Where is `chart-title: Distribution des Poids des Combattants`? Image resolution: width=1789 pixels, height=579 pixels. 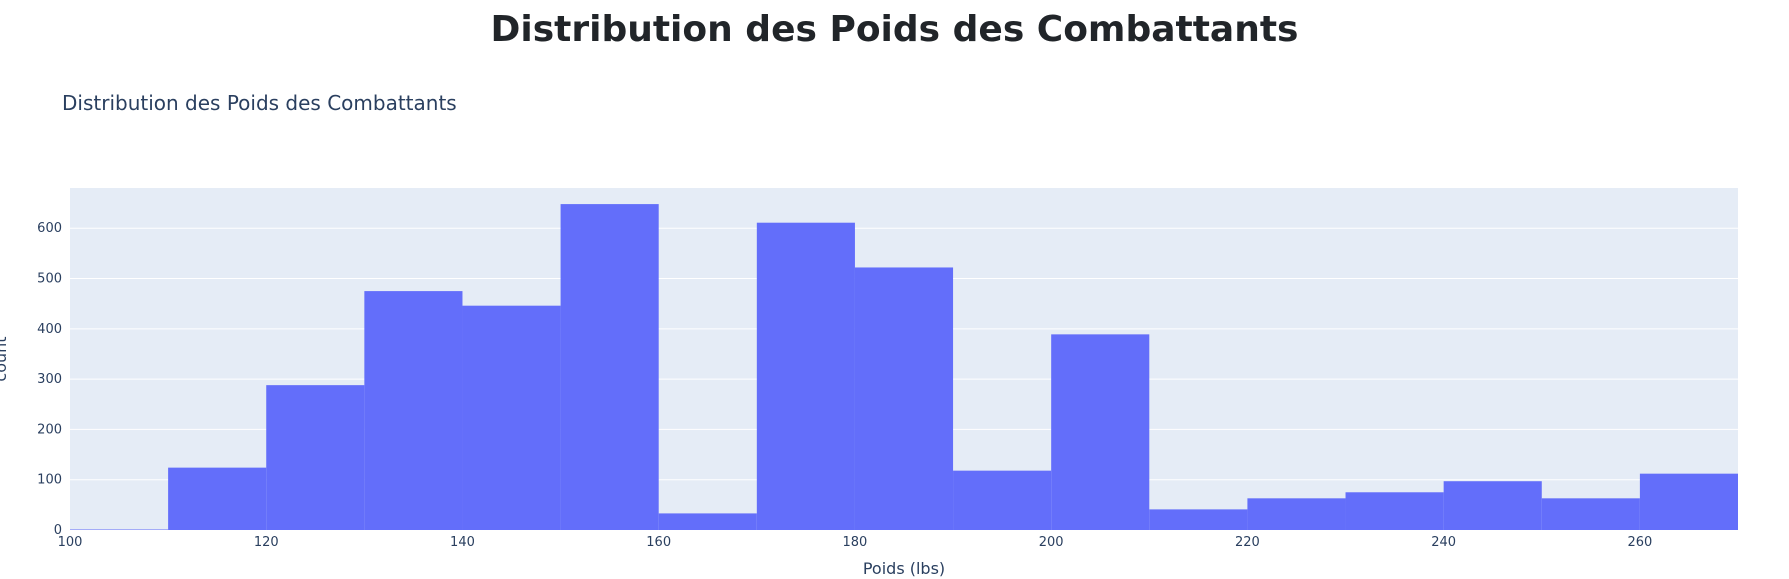
chart-title: Distribution des Poids des Combattants is located at coordinates (259, 103).